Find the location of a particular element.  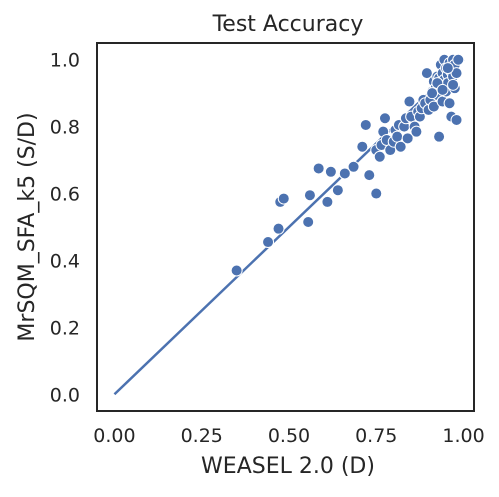

y-axis-title: MrSQM_SFA_k5 (S/D) is located at coordinates (27, 226).